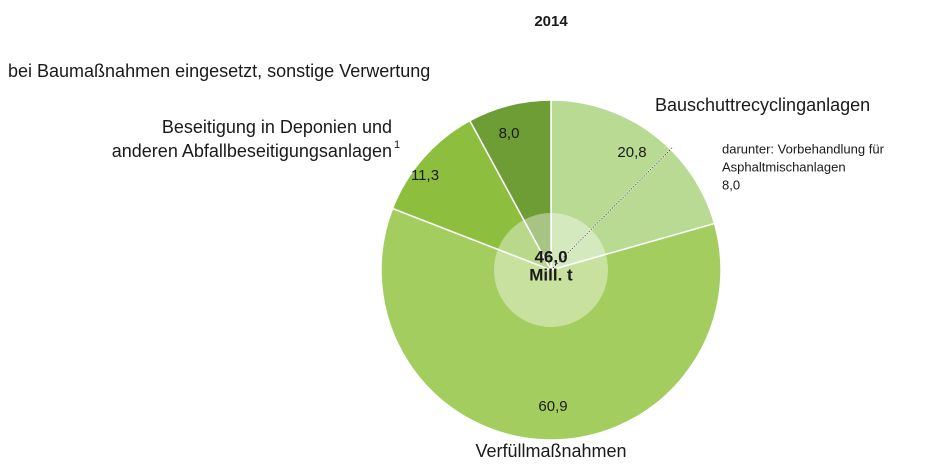 The image size is (926, 466). Describe the element at coordinates (550, 256) in the screenshot. I see `center-label: 46,0` at that location.